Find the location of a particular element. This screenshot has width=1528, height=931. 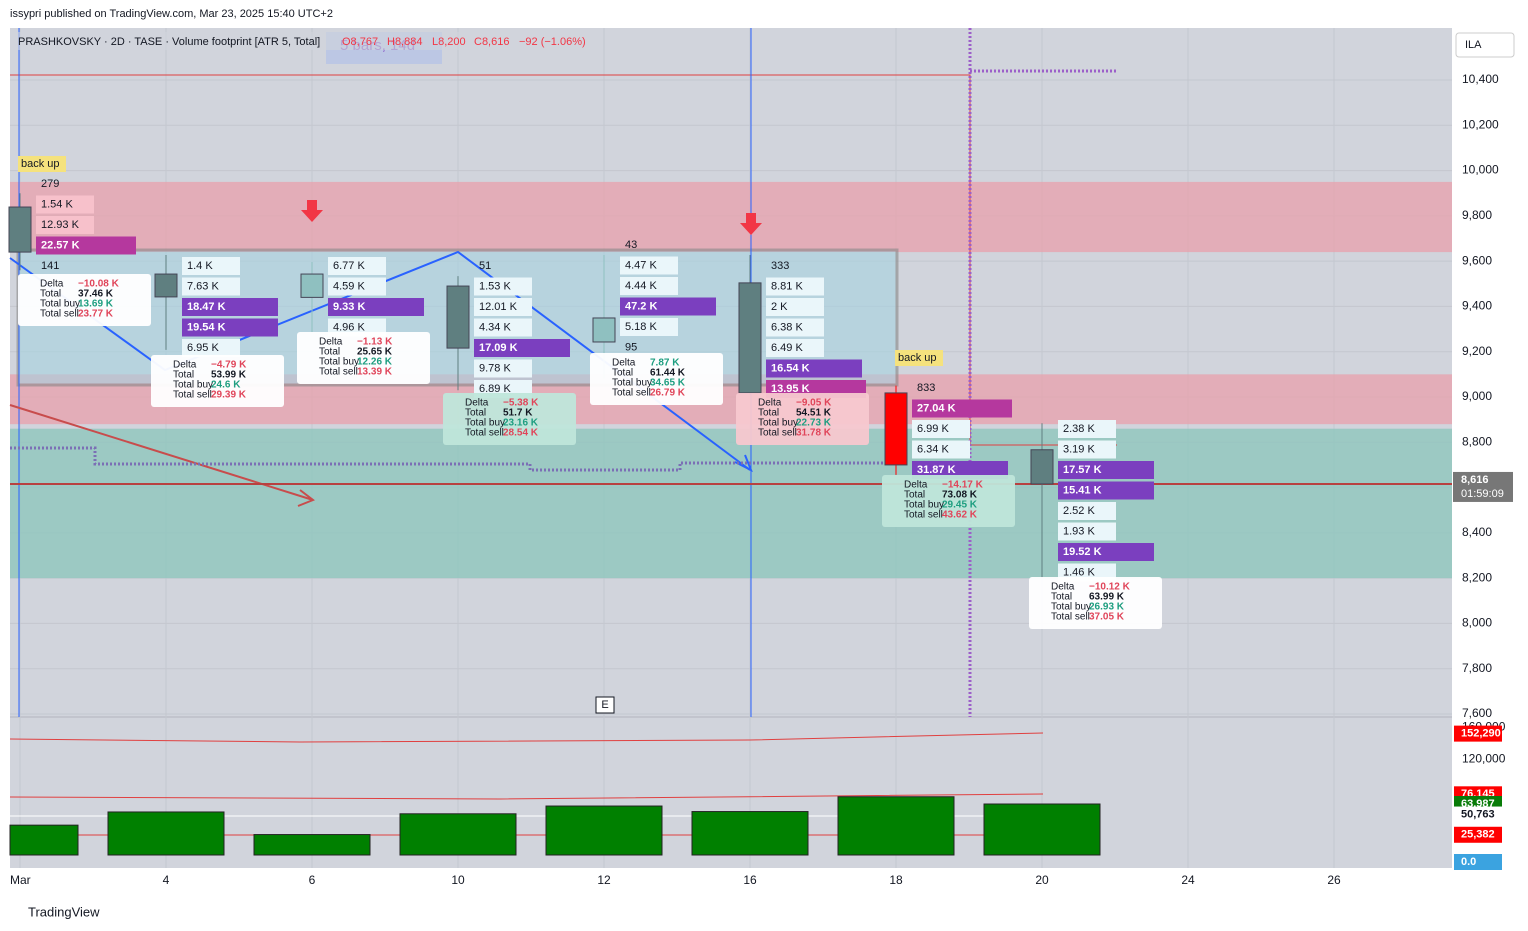

footprint-value: 1.53 K is located at coordinates (495, 286).